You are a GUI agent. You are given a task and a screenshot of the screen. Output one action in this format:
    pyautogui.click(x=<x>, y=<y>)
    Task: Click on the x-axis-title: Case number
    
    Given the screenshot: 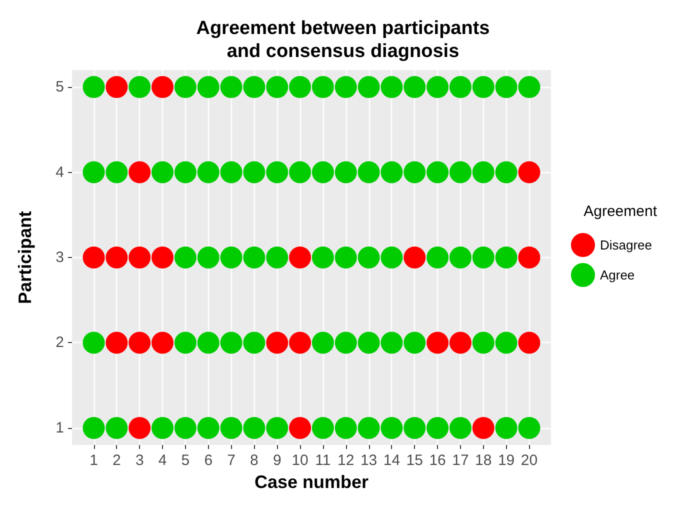 What is the action you would take?
    pyautogui.click(x=311, y=482)
    